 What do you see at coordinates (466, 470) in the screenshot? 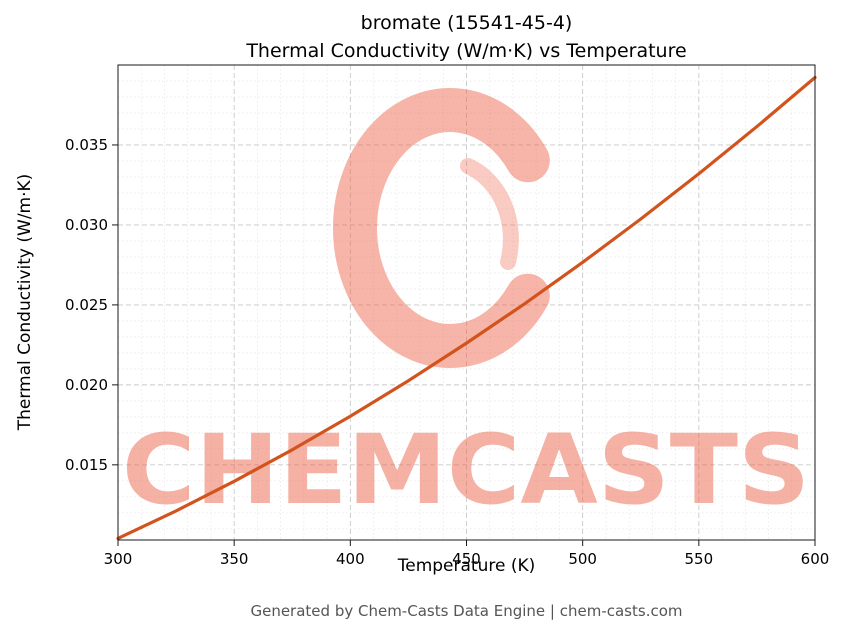
I see `watermark-text: CHEMCASTS` at bounding box center [466, 470].